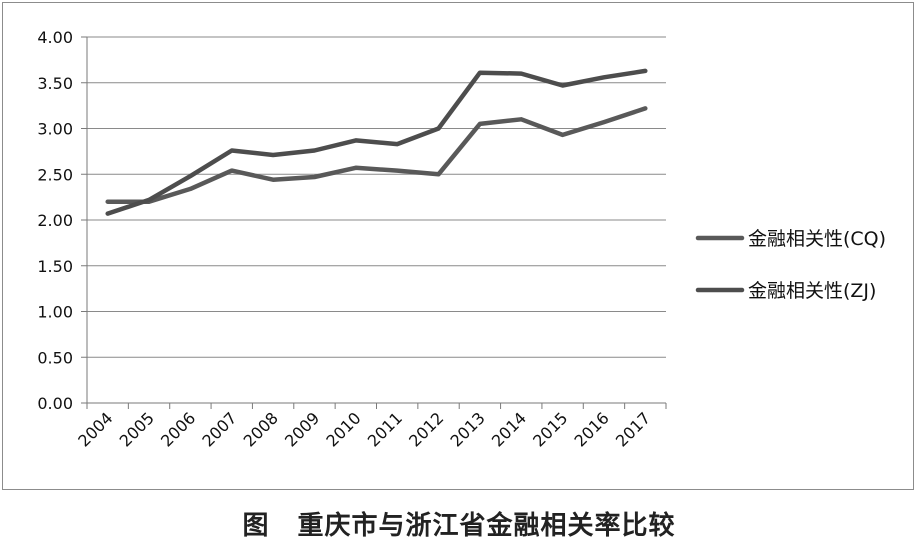  I want to click on x-tick-label: 2016, so click(592, 429).